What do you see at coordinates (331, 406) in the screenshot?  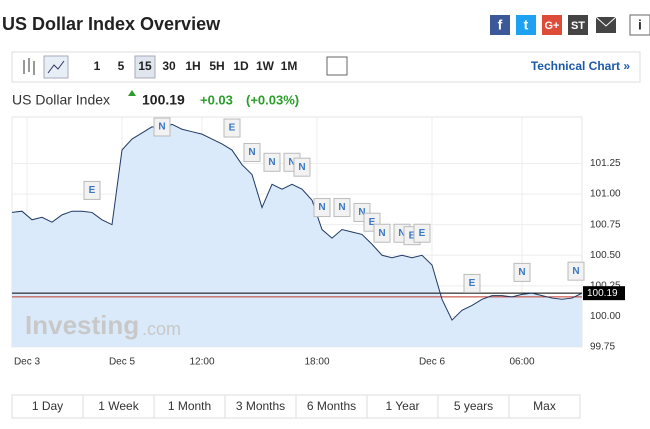 I see `range-button-label: 6 Months` at bounding box center [331, 406].